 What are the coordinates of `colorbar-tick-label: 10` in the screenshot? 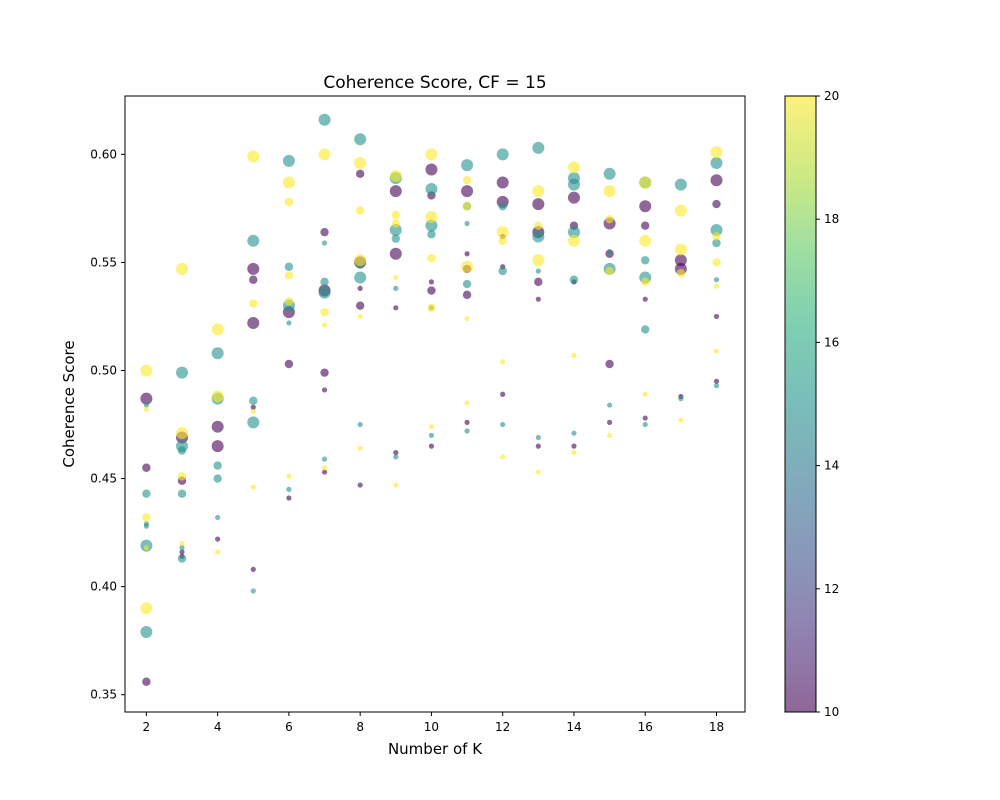 It's located at (831, 712).